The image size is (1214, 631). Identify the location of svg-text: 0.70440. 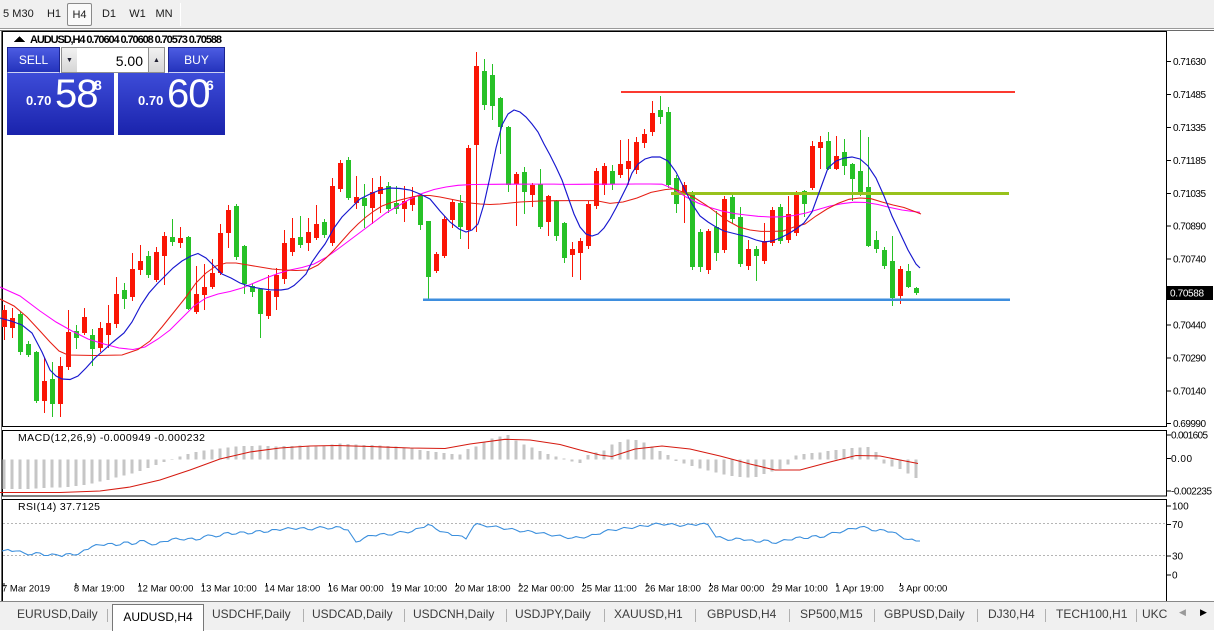
(1189, 326).